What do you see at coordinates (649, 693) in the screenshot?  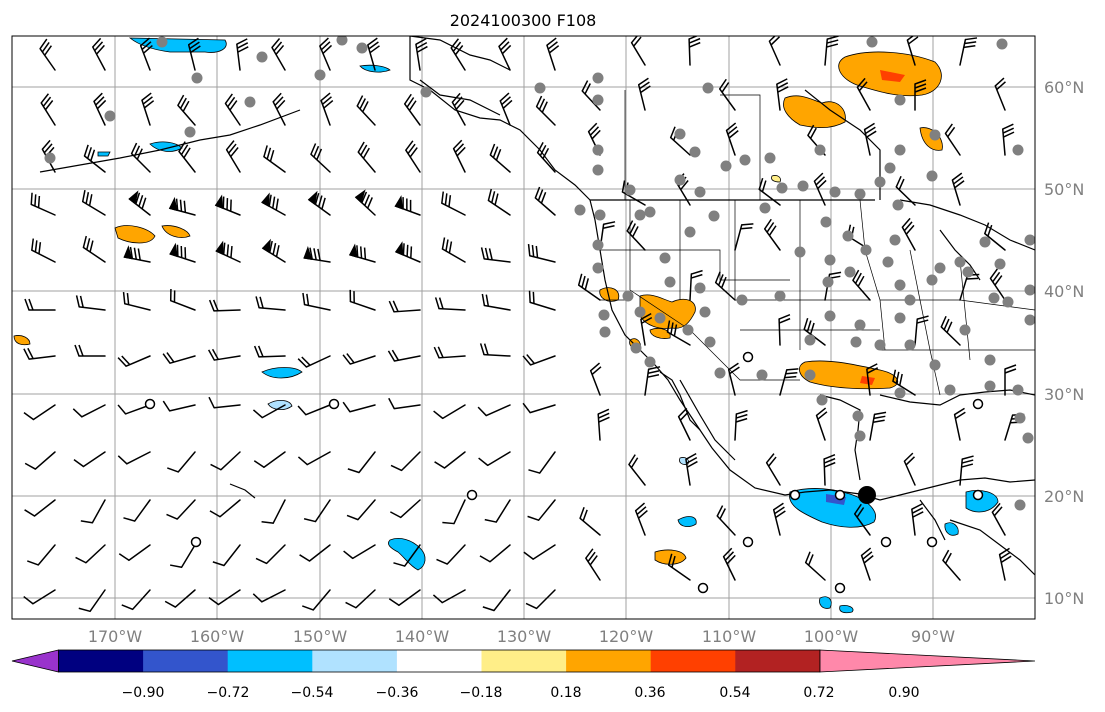 I see `colorbar-label: 0.36` at bounding box center [649, 693].